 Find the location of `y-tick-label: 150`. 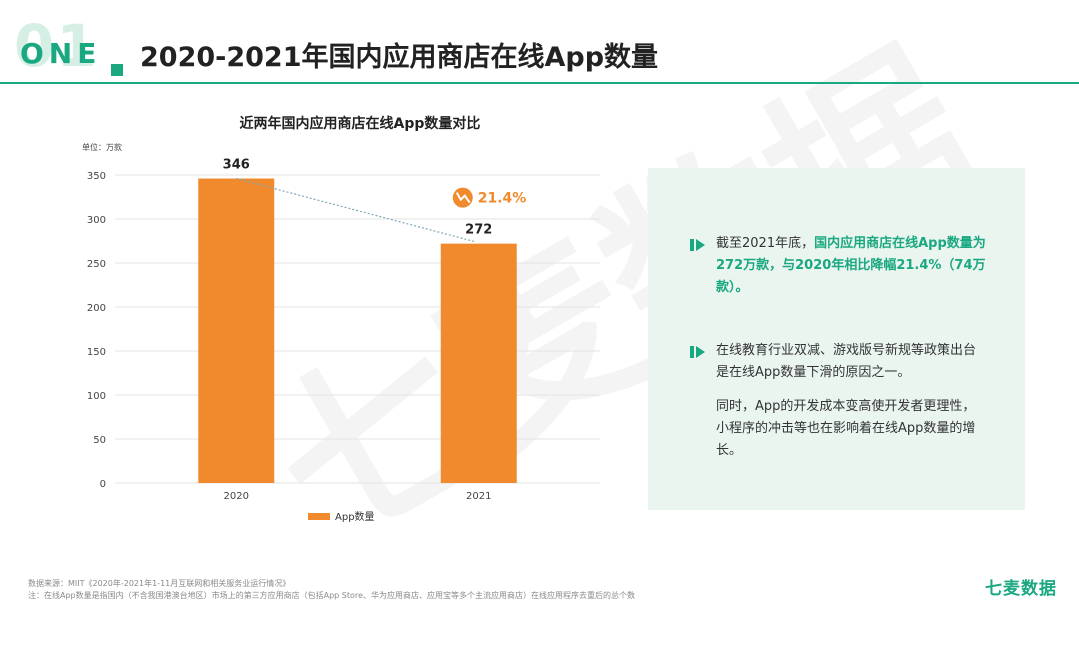

y-tick-label: 150 is located at coordinates (96, 352).